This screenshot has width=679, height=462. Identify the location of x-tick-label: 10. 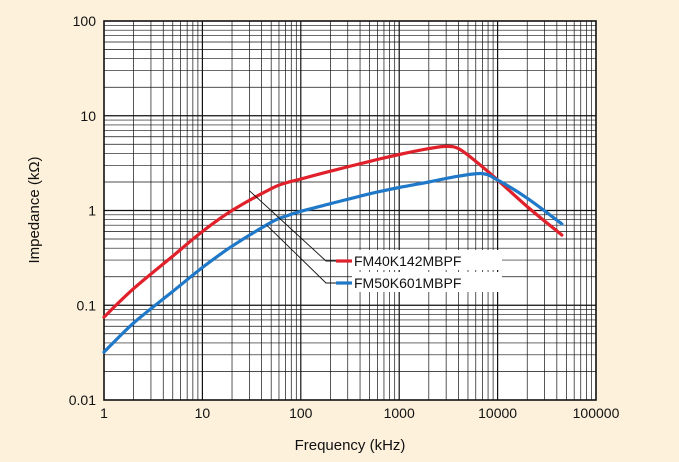
(203, 413).